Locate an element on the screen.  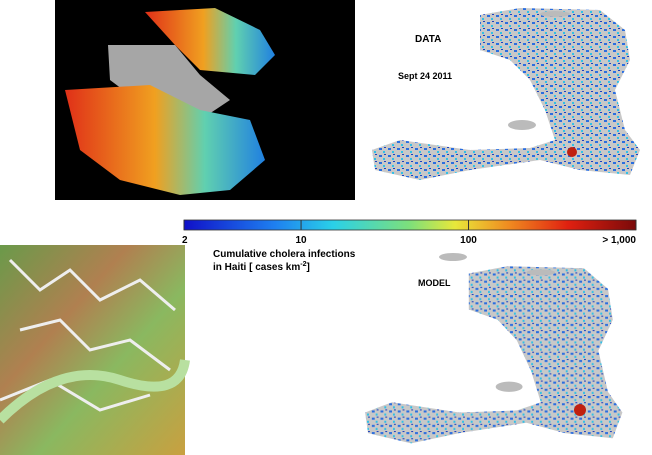
basin-north is located at coordinates (210, 41).